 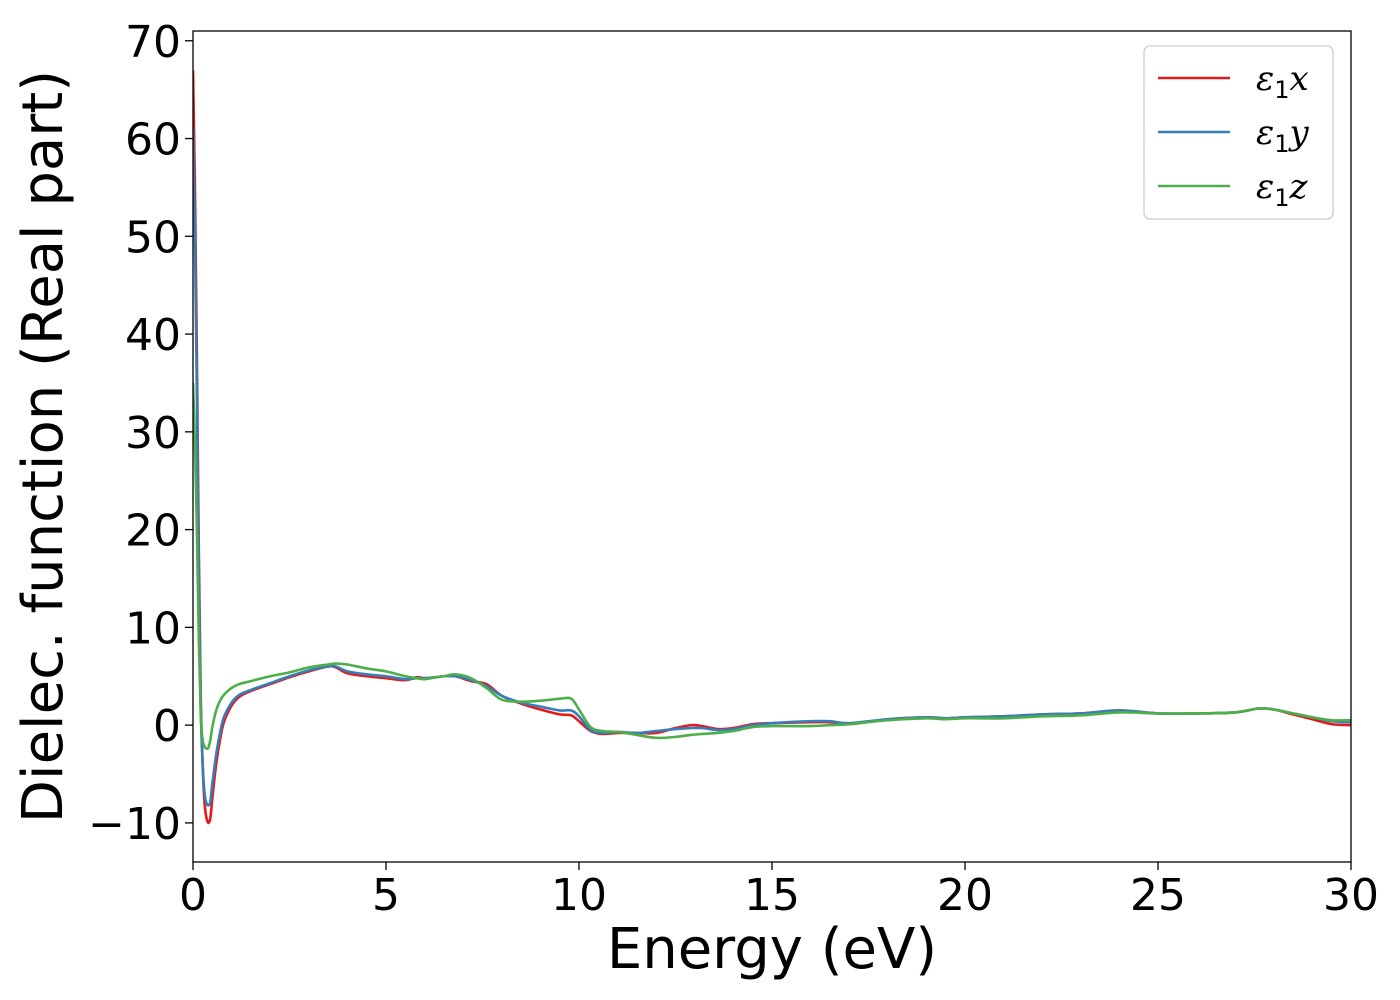 What do you see at coordinates (167, 726) in the screenshot?
I see `y-tick-label: 0` at bounding box center [167, 726].